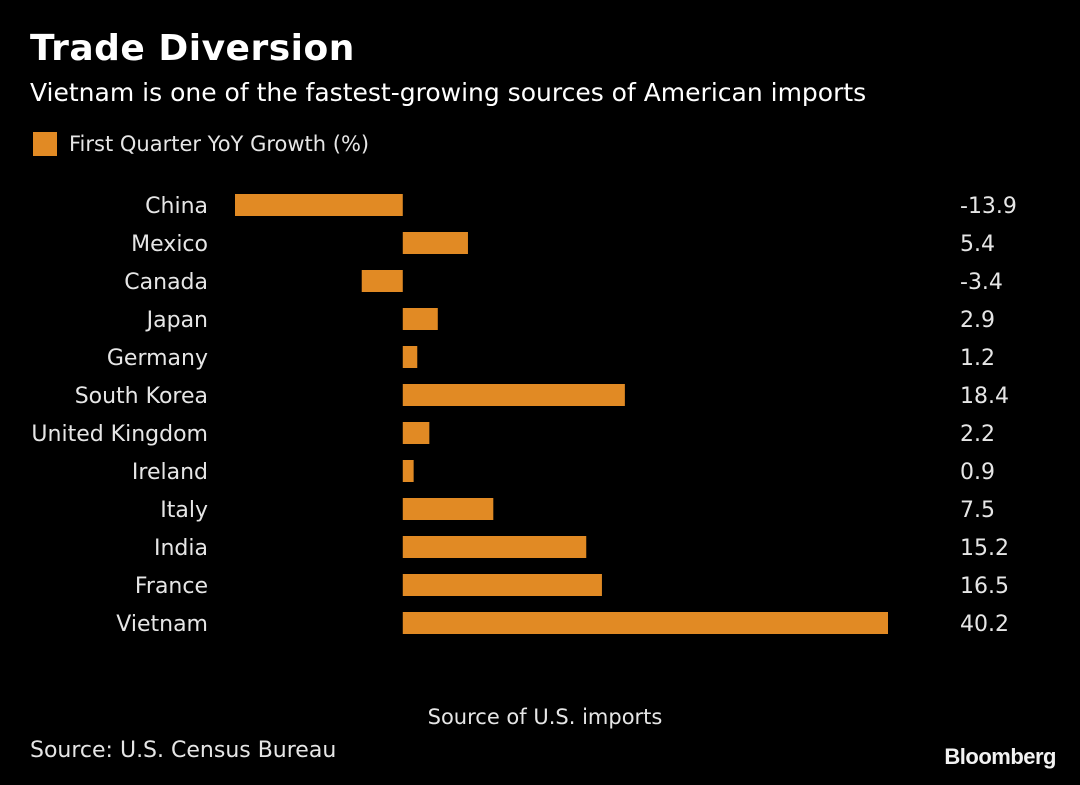  Describe the element at coordinates (1000, 756) in the screenshot. I see `bloomberg-logo: Bloomberg` at that location.